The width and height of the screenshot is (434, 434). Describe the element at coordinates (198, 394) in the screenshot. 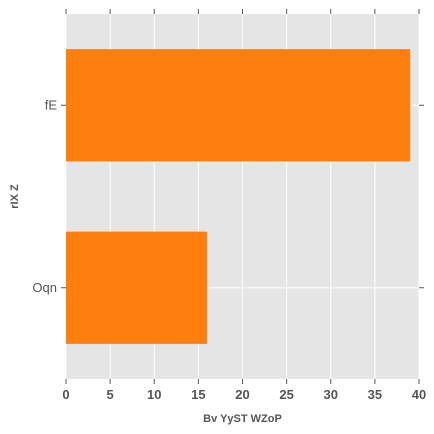

I see `x-tick-label: 15` at that location.